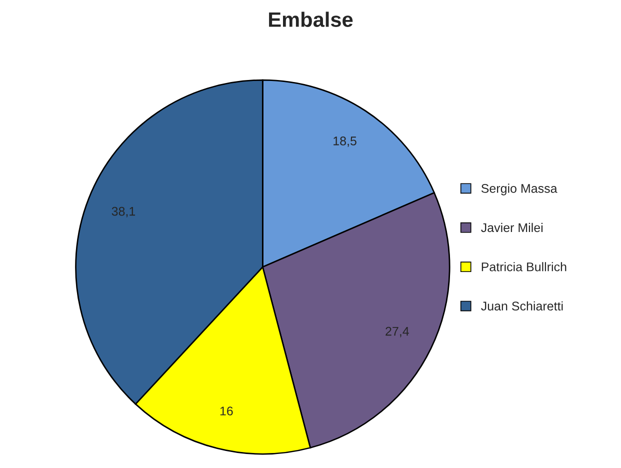  I want to click on legend-label: Patricia Bullrich, so click(524, 267).